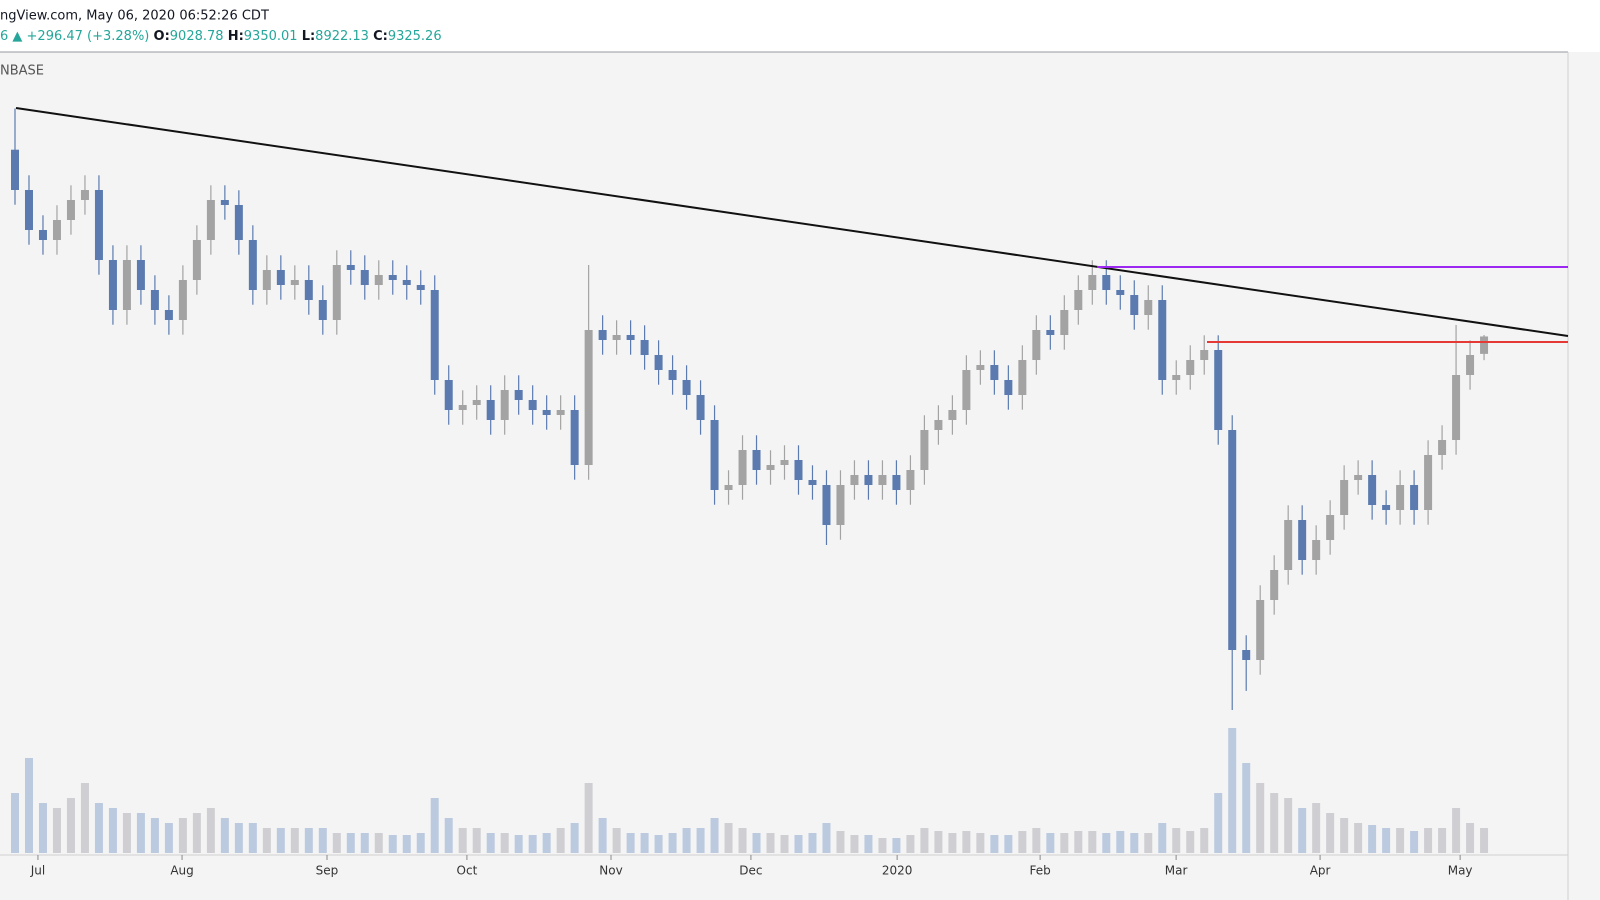 The height and width of the screenshot is (900, 1600). I want to click on x-tick-label: Dec, so click(750, 871).